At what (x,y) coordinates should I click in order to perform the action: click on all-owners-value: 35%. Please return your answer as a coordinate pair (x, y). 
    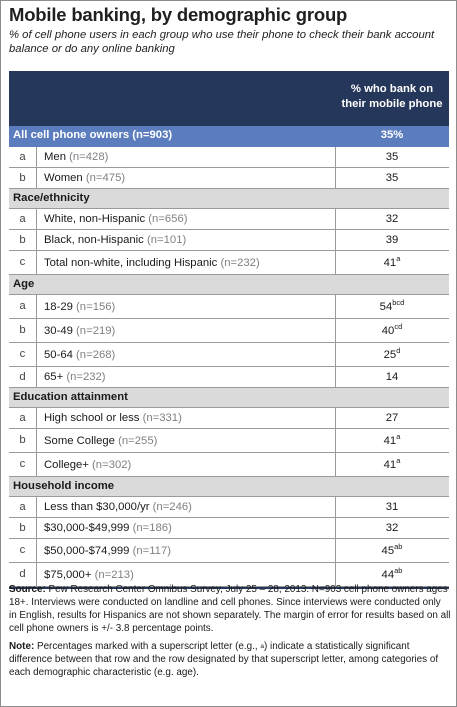
    Looking at the image, I should click on (392, 135).